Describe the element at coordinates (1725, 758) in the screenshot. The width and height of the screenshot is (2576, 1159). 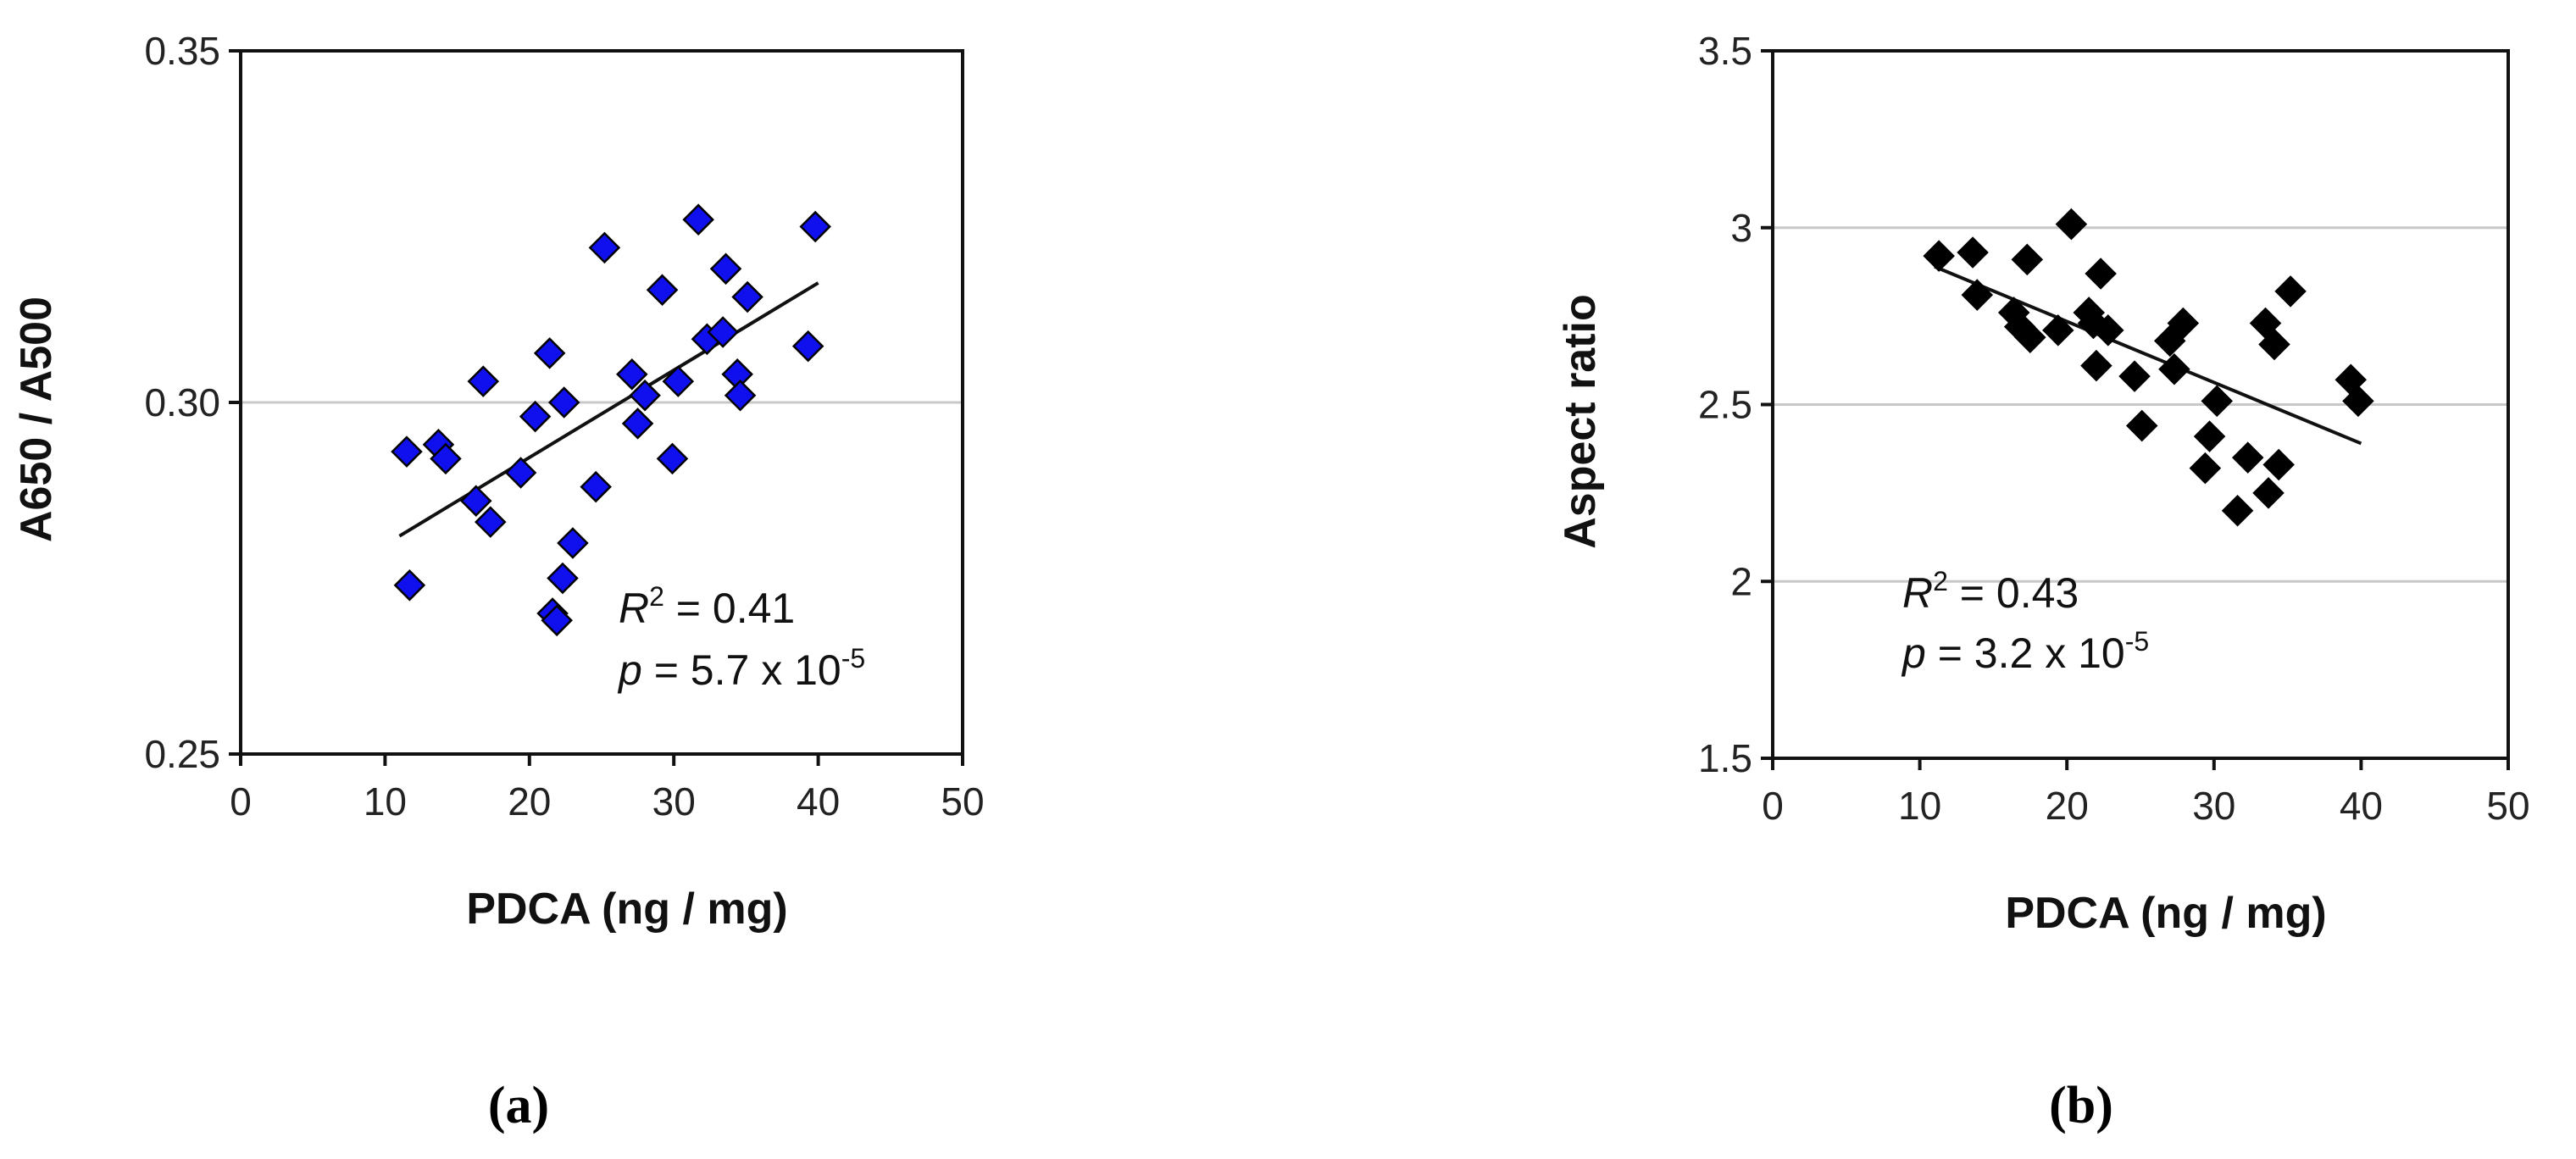
I see `y-tick-label-0: 1.5` at that location.